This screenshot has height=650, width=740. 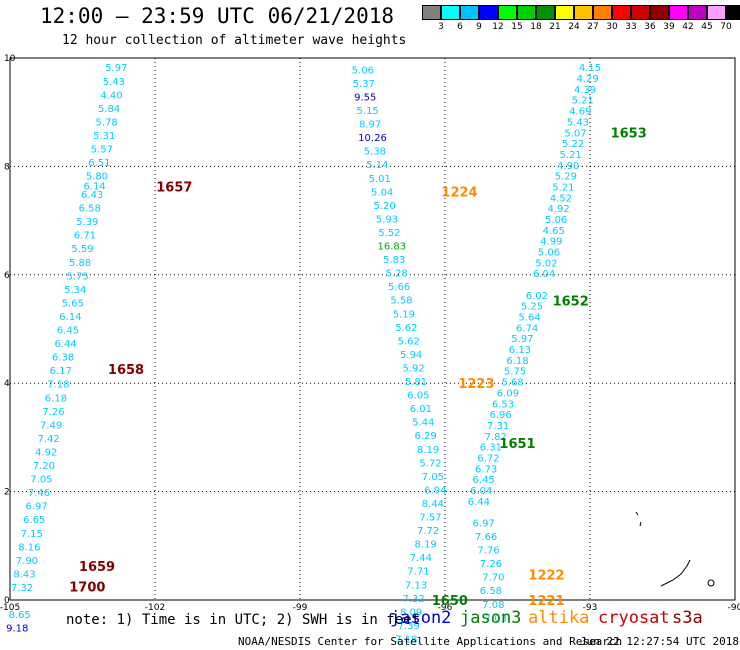 I want to click on wave-height-value: 5.20, so click(x=384, y=206).